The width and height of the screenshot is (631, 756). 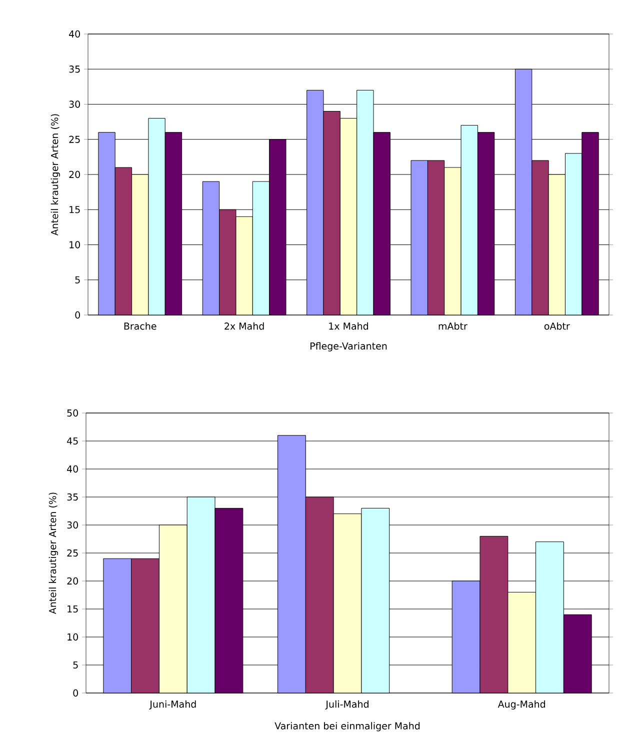 What do you see at coordinates (348, 326) in the screenshot?
I see `x-tick-label: 1x Mahd` at bounding box center [348, 326].